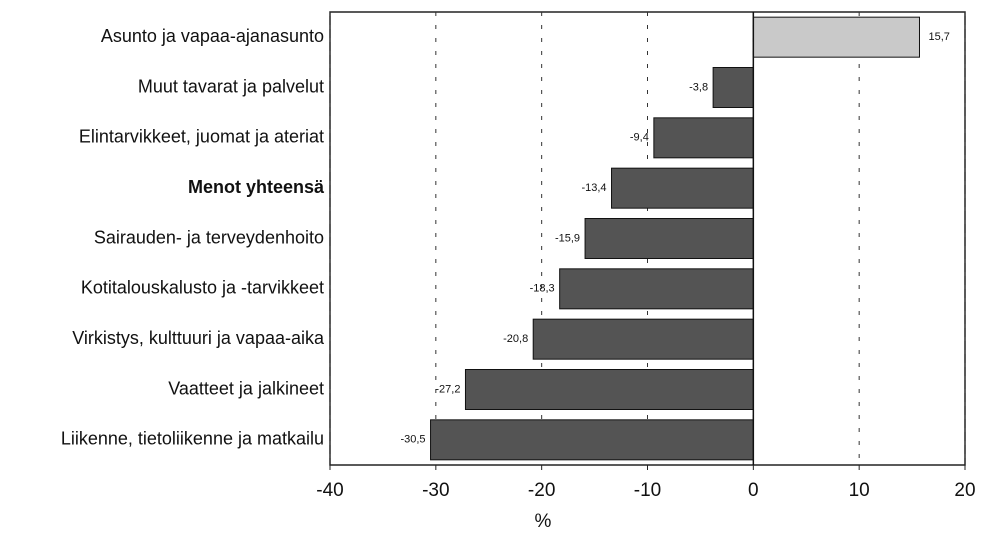 The height and width of the screenshot is (535, 982). What do you see at coordinates (231, 86) in the screenshot?
I see `category-label: Muut tavarat ja palvelut` at bounding box center [231, 86].